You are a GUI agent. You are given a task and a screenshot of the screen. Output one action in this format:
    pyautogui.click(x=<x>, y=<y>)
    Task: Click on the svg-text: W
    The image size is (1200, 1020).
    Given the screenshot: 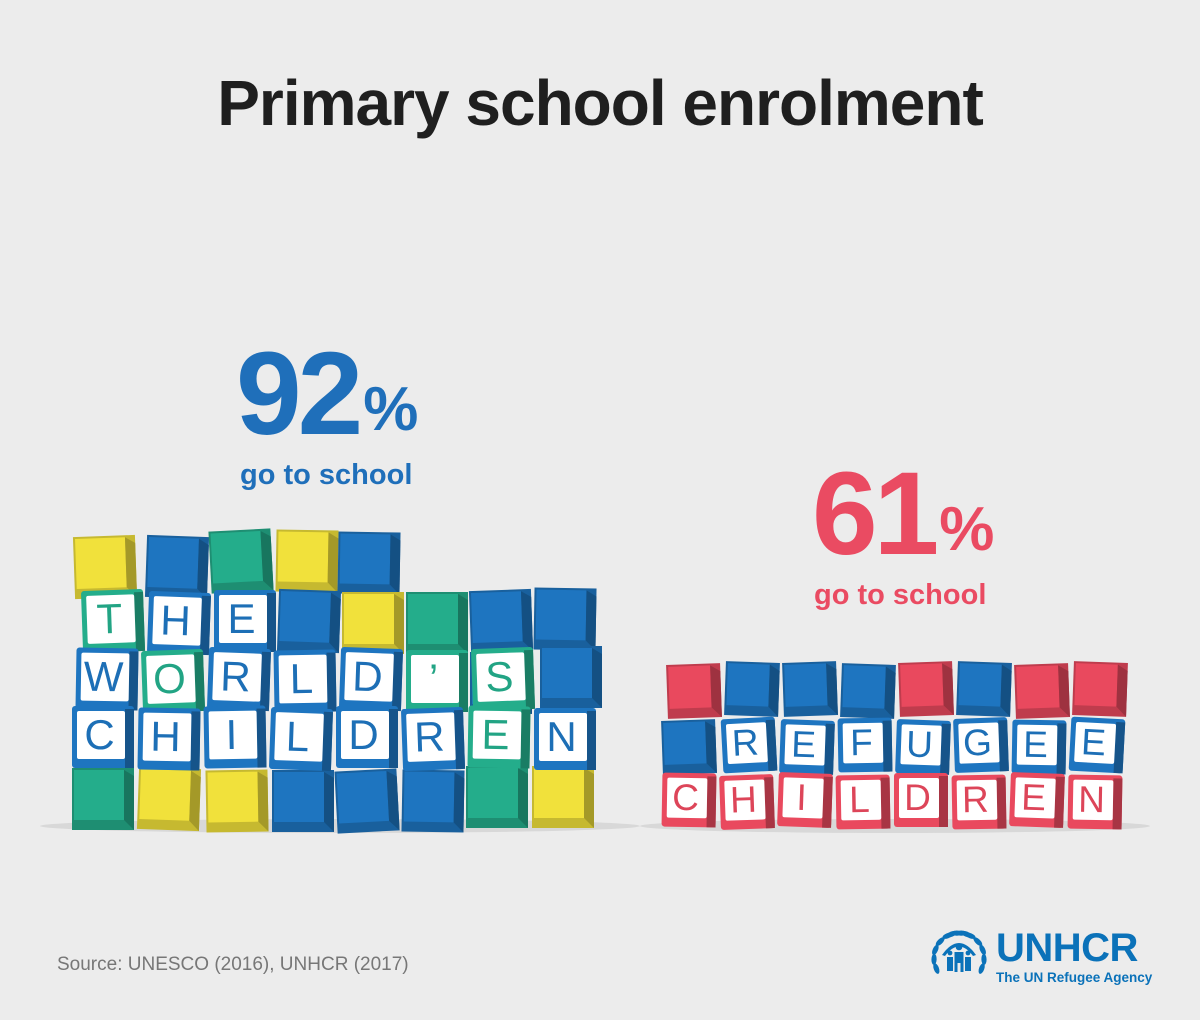 What is the action you would take?
    pyautogui.click(x=103, y=677)
    